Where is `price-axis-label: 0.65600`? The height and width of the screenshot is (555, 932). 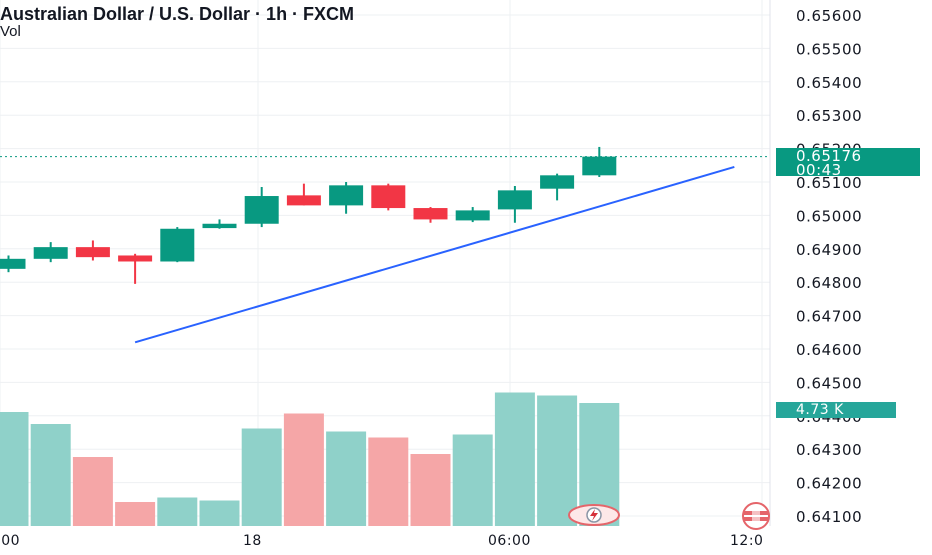
price-axis-label: 0.65600 is located at coordinates (829, 16).